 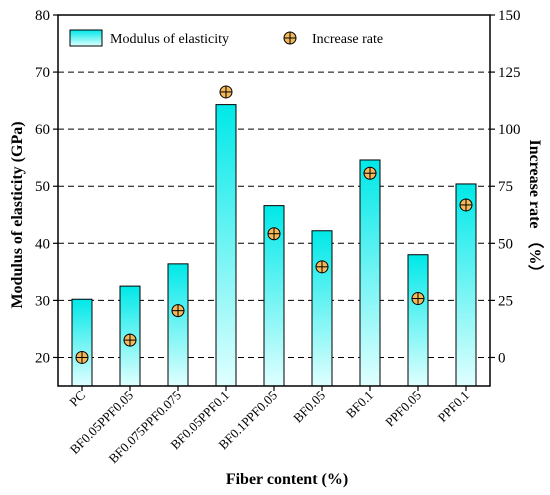 I want to click on legend: Modulus of elasticity Increase rate, so click(x=226, y=38).